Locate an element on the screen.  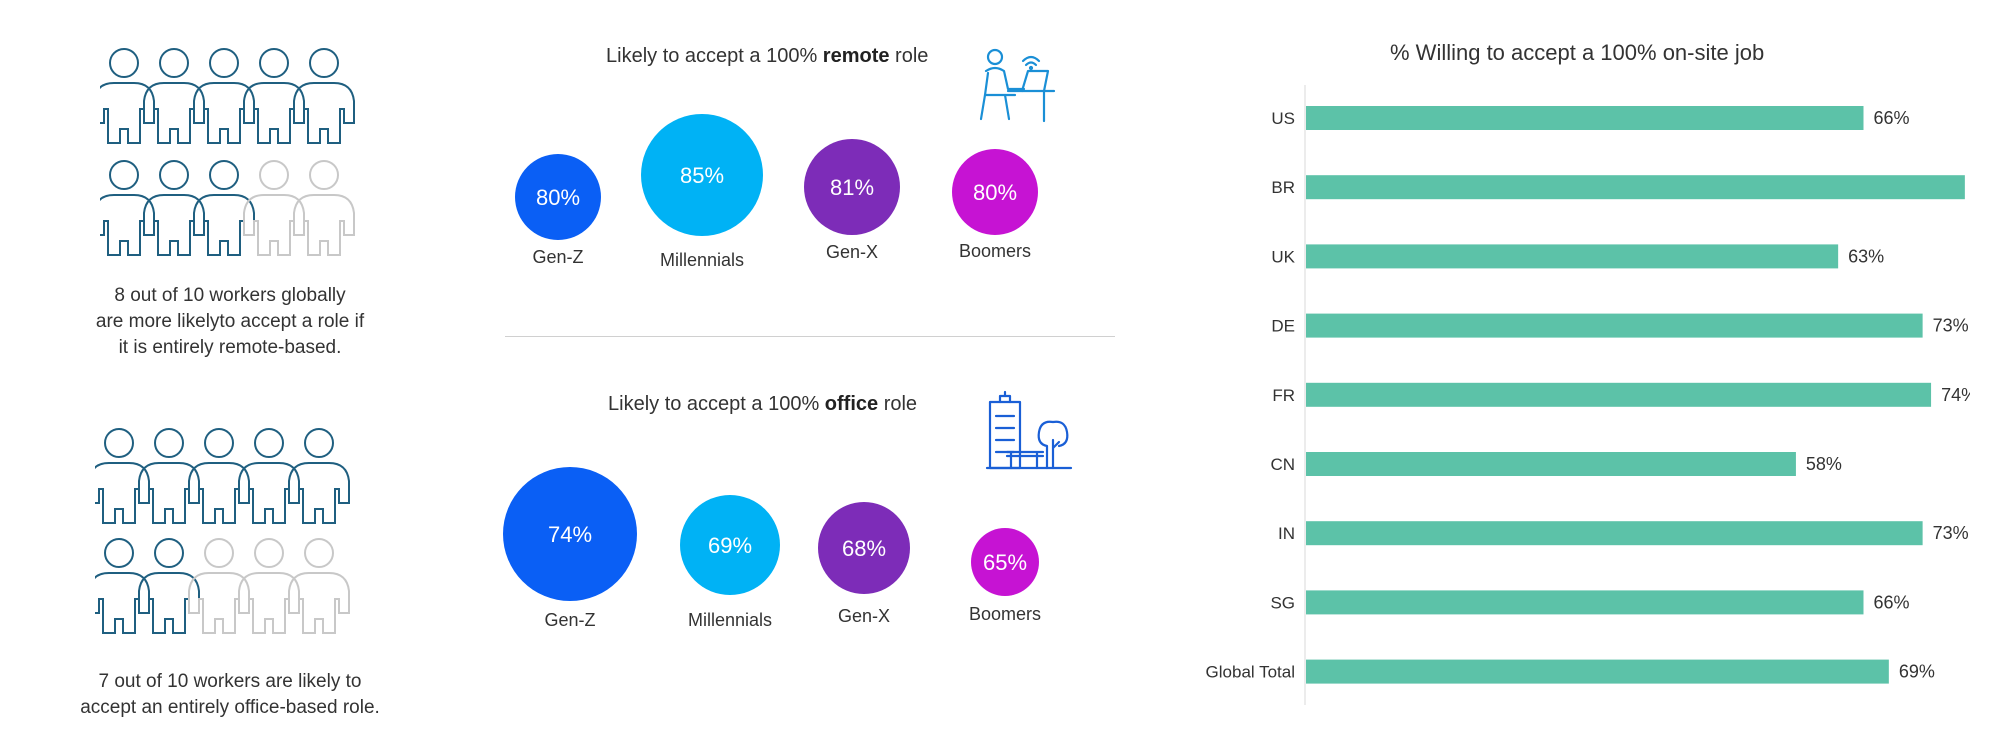
remote-bubbles: 80% Gen-Z 85% Millennials 81% Gen-X 80% Boomers is located at coordinates (776, 192).